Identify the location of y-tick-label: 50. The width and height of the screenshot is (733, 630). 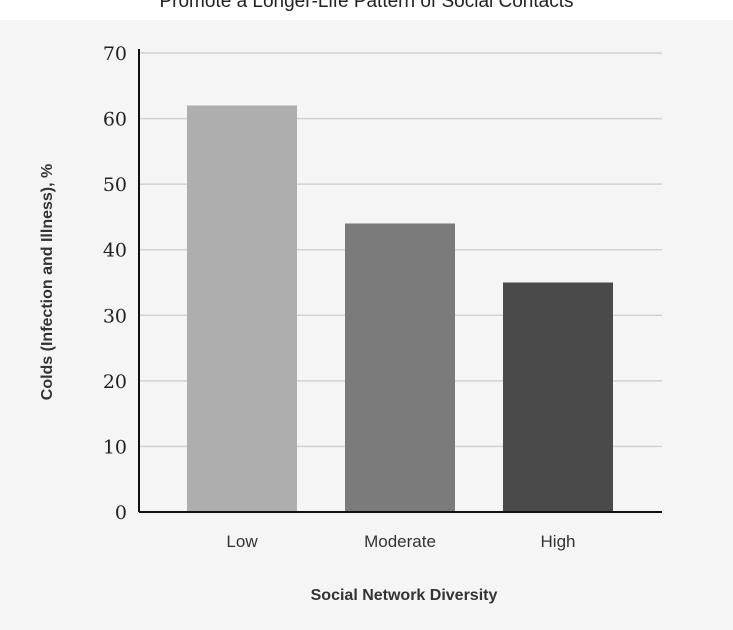
(115, 185).